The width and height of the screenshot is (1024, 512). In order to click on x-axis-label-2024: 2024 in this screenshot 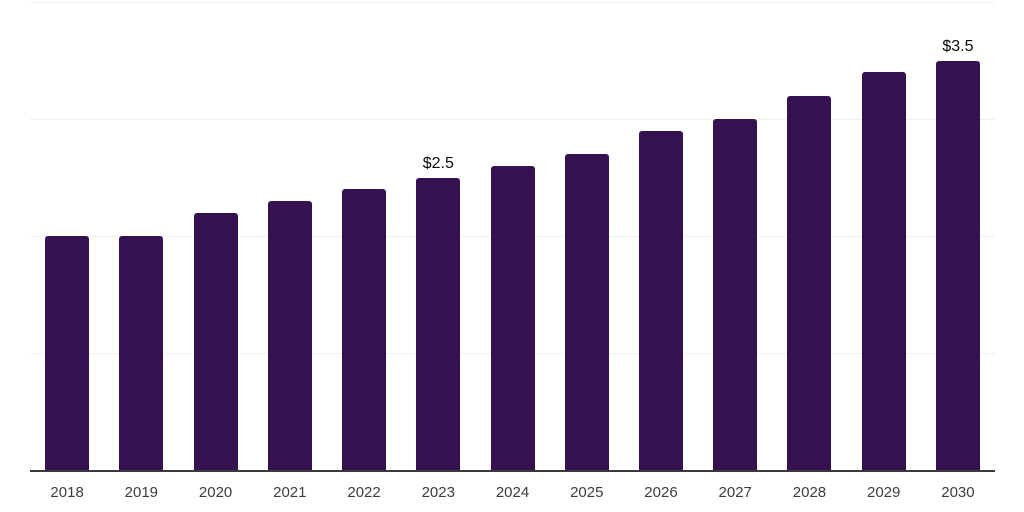, I will do `click(512, 492)`.